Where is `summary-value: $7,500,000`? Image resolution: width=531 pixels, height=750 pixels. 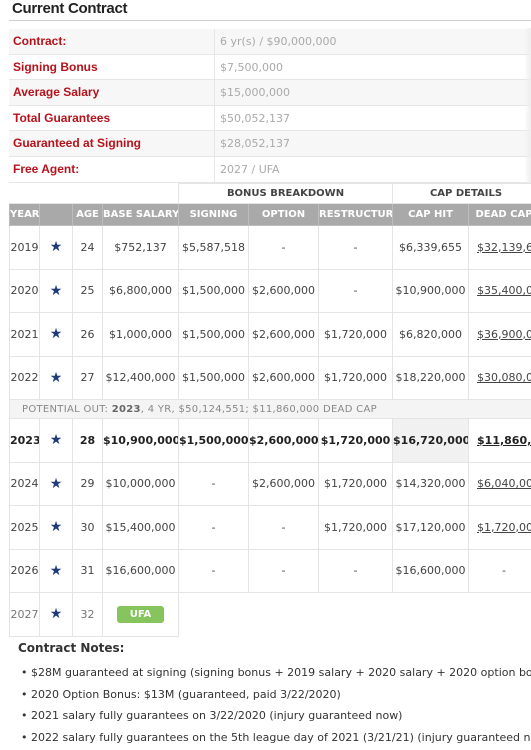
summary-value: $7,500,000 is located at coordinates (251, 67).